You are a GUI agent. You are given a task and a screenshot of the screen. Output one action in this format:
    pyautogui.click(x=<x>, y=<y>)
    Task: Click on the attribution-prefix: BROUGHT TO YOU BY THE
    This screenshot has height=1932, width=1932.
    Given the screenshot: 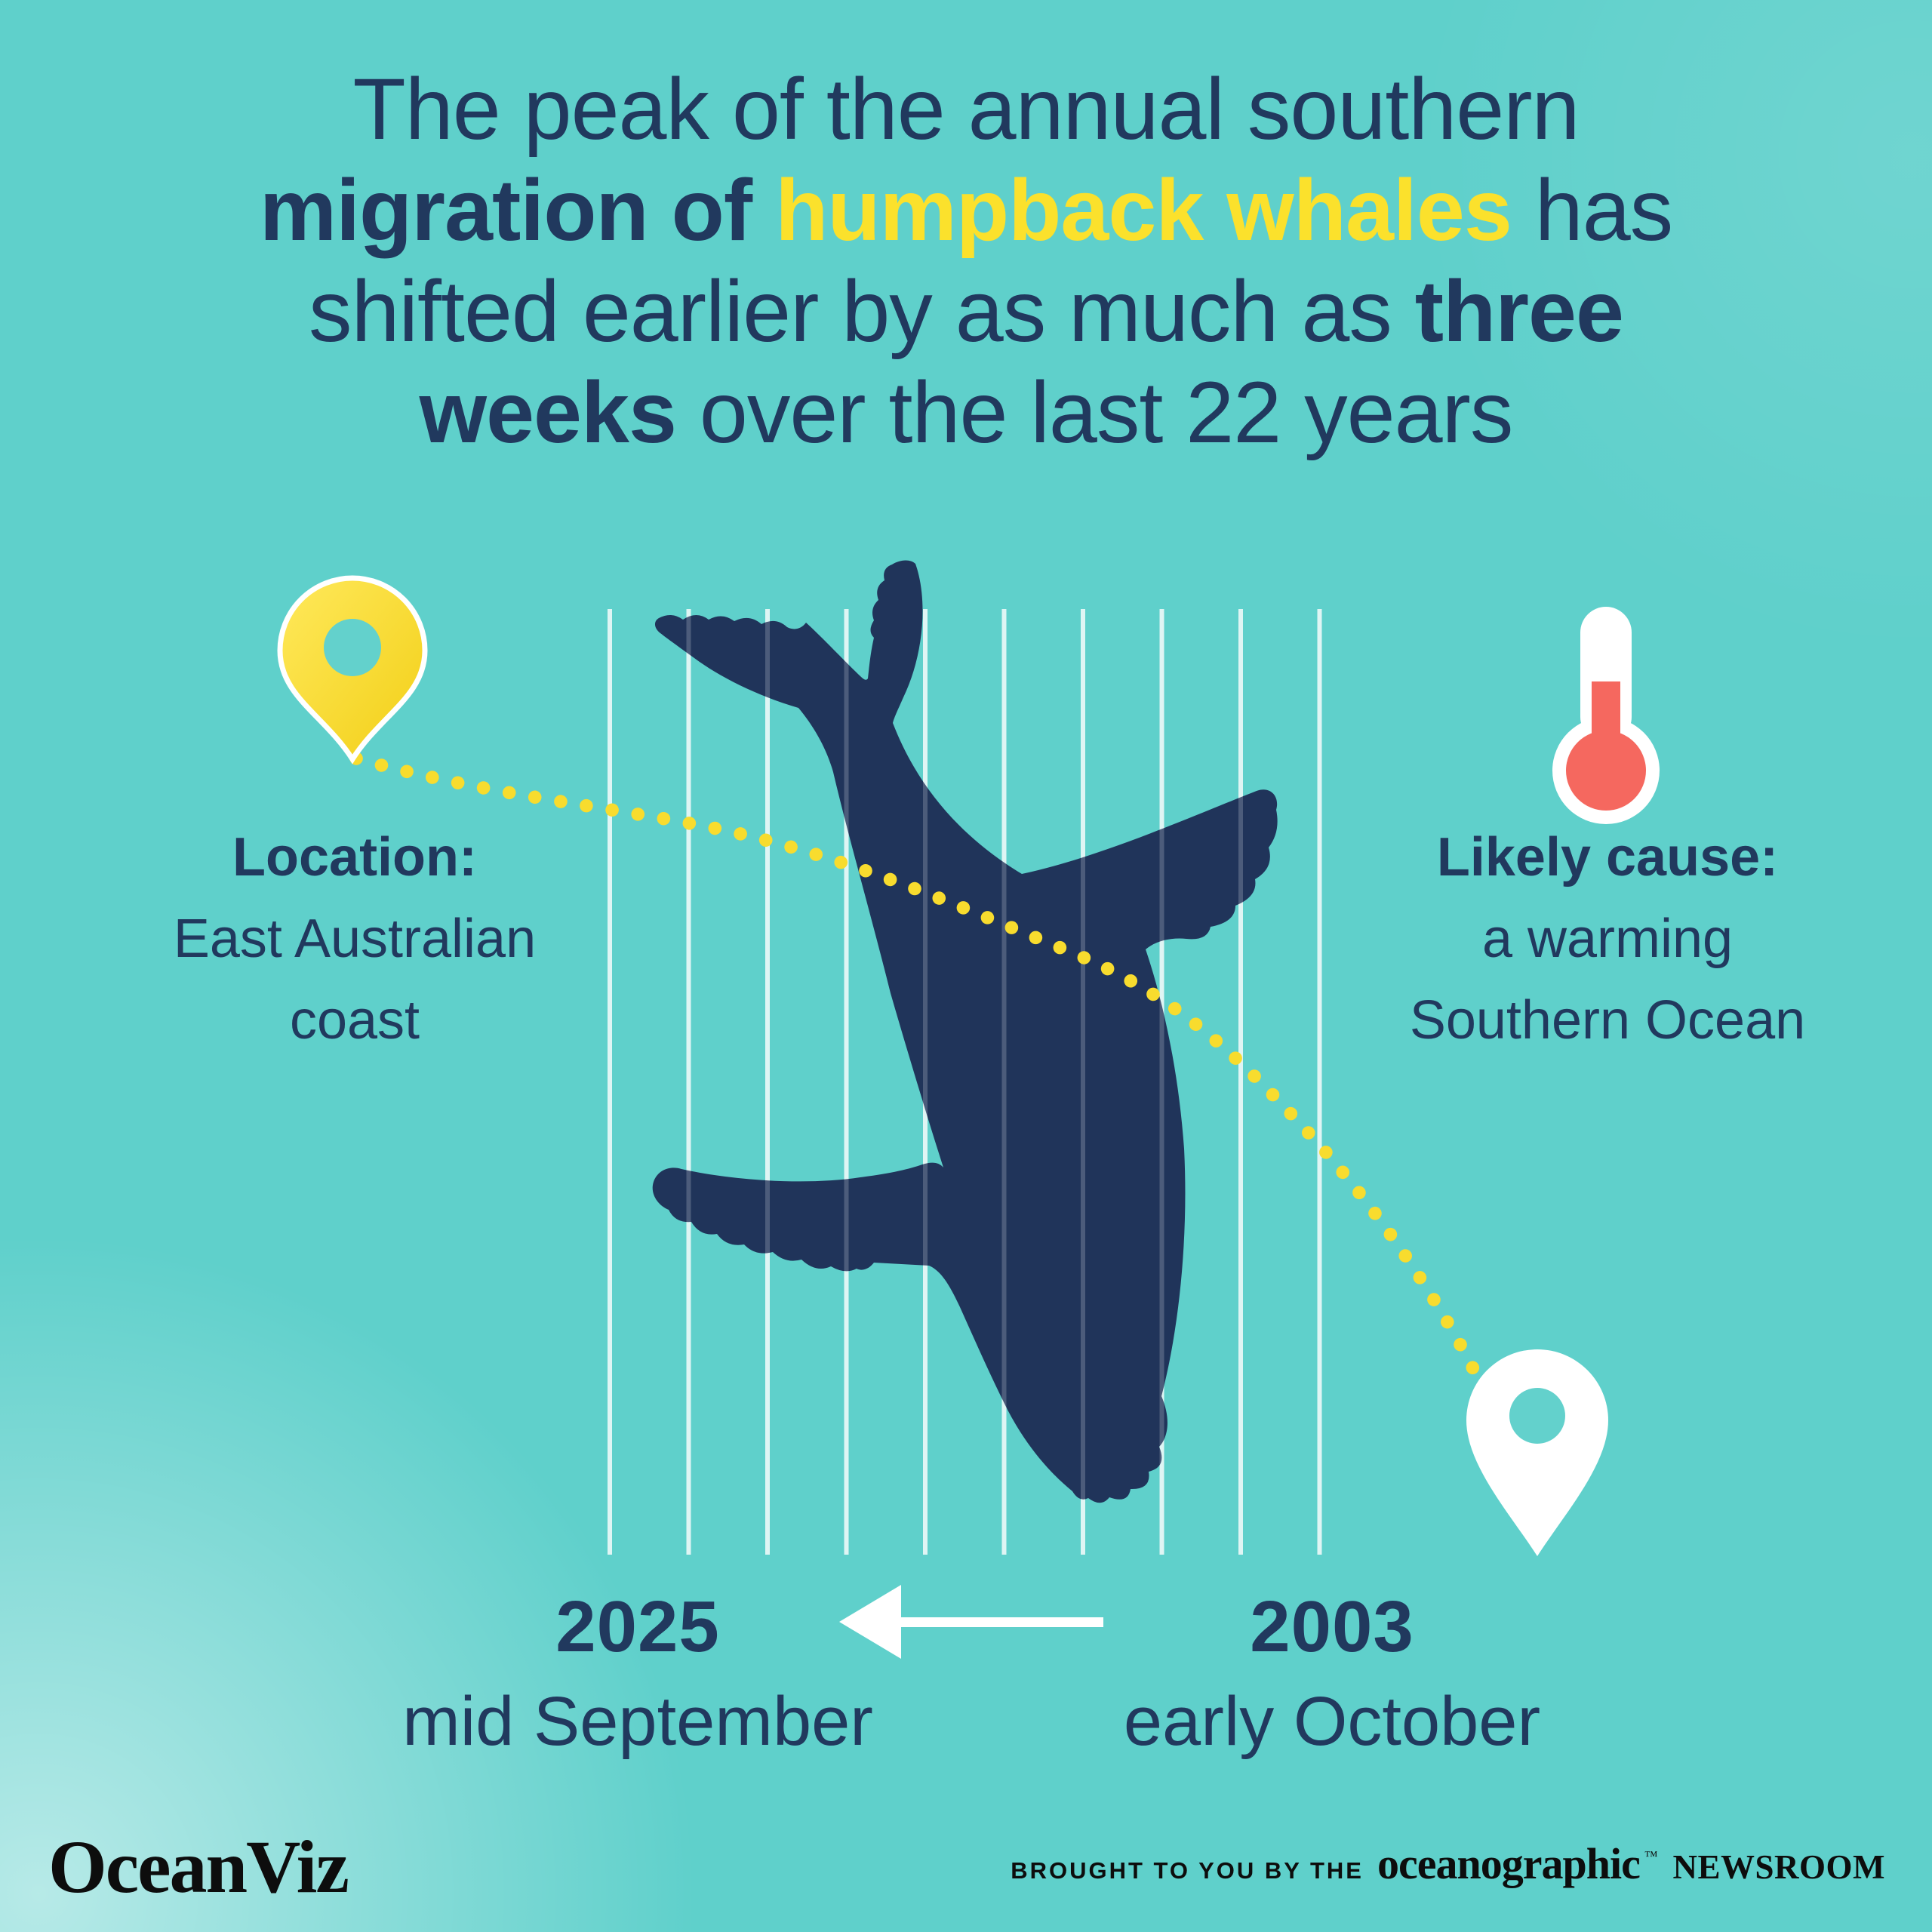 What is the action you would take?
    pyautogui.click(x=1187, y=1870)
    